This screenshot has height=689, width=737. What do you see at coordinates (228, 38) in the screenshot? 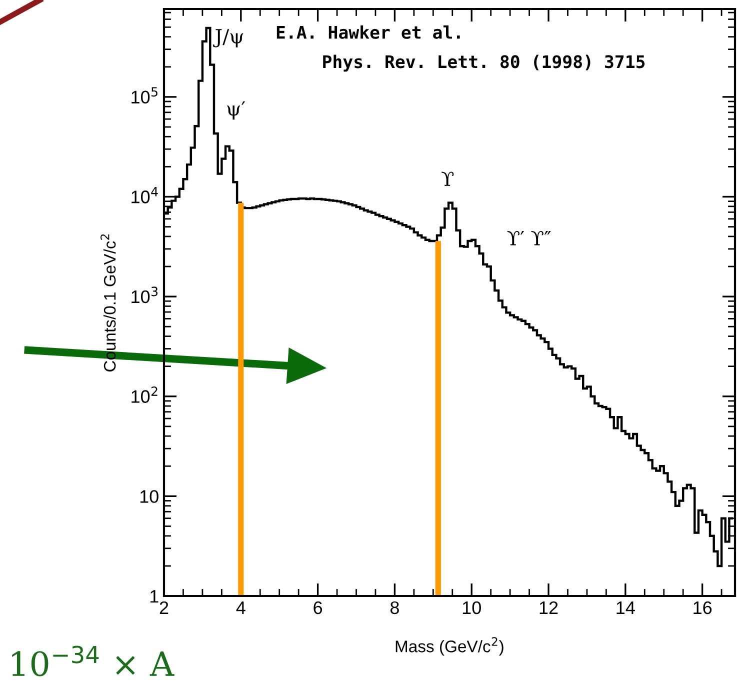
I see `annotation: J/ψ` at bounding box center [228, 38].